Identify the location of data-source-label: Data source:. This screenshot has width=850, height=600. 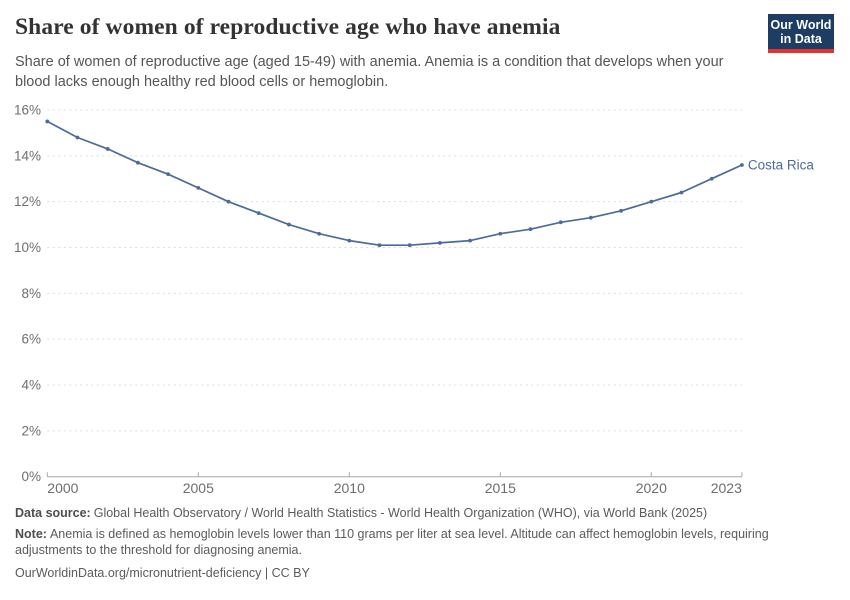
(53, 513).